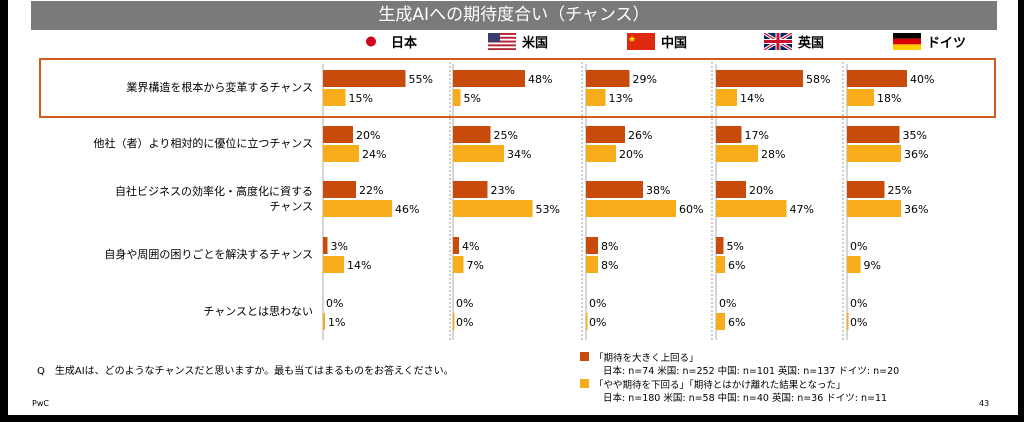 Image resolution: width=1024 pixels, height=422 pixels. What do you see at coordinates (915, 135) in the screenshot?
I see `bar-label-s1-c1-p4: 35%` at bounding box center [915, 135].